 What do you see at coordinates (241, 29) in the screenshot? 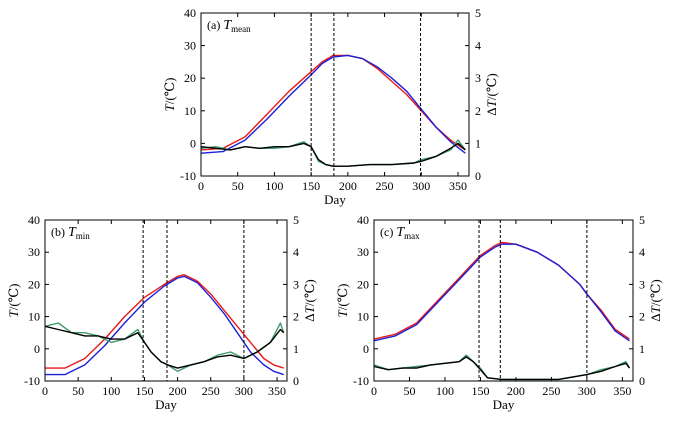
I see `panel-title-subscript: mean` at bounding box center [241, 29].